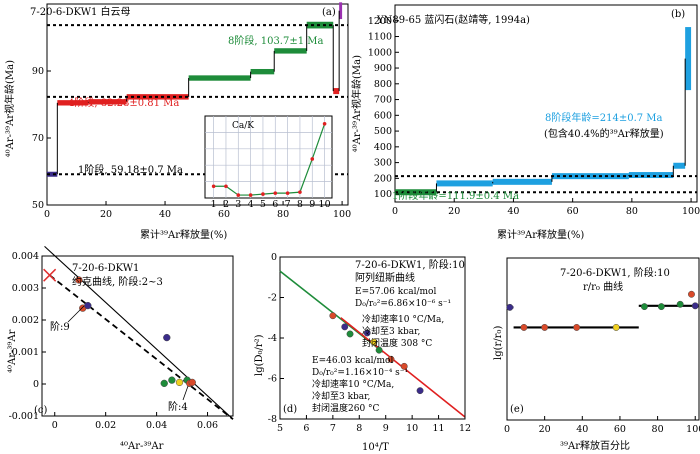 Image resolution: width=700 pixels, height=454 pixels. I want to click on panel-d-e2: E=46.03 kcal/mol, so click(352, 361).